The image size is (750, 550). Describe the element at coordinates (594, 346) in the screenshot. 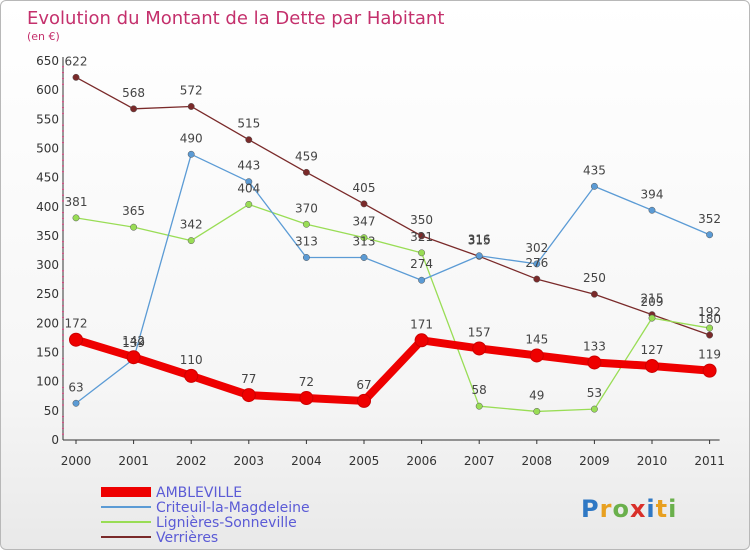

I see `data-label: 133` at that location.